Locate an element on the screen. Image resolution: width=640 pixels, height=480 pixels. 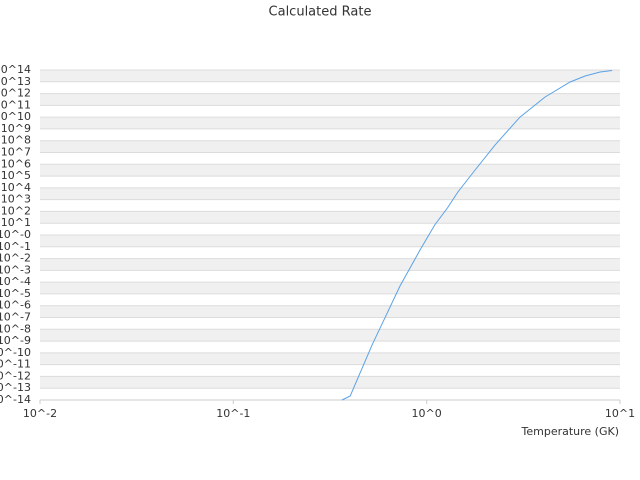
y-tick-label: 10^11 is located at coordinates (15, 104).